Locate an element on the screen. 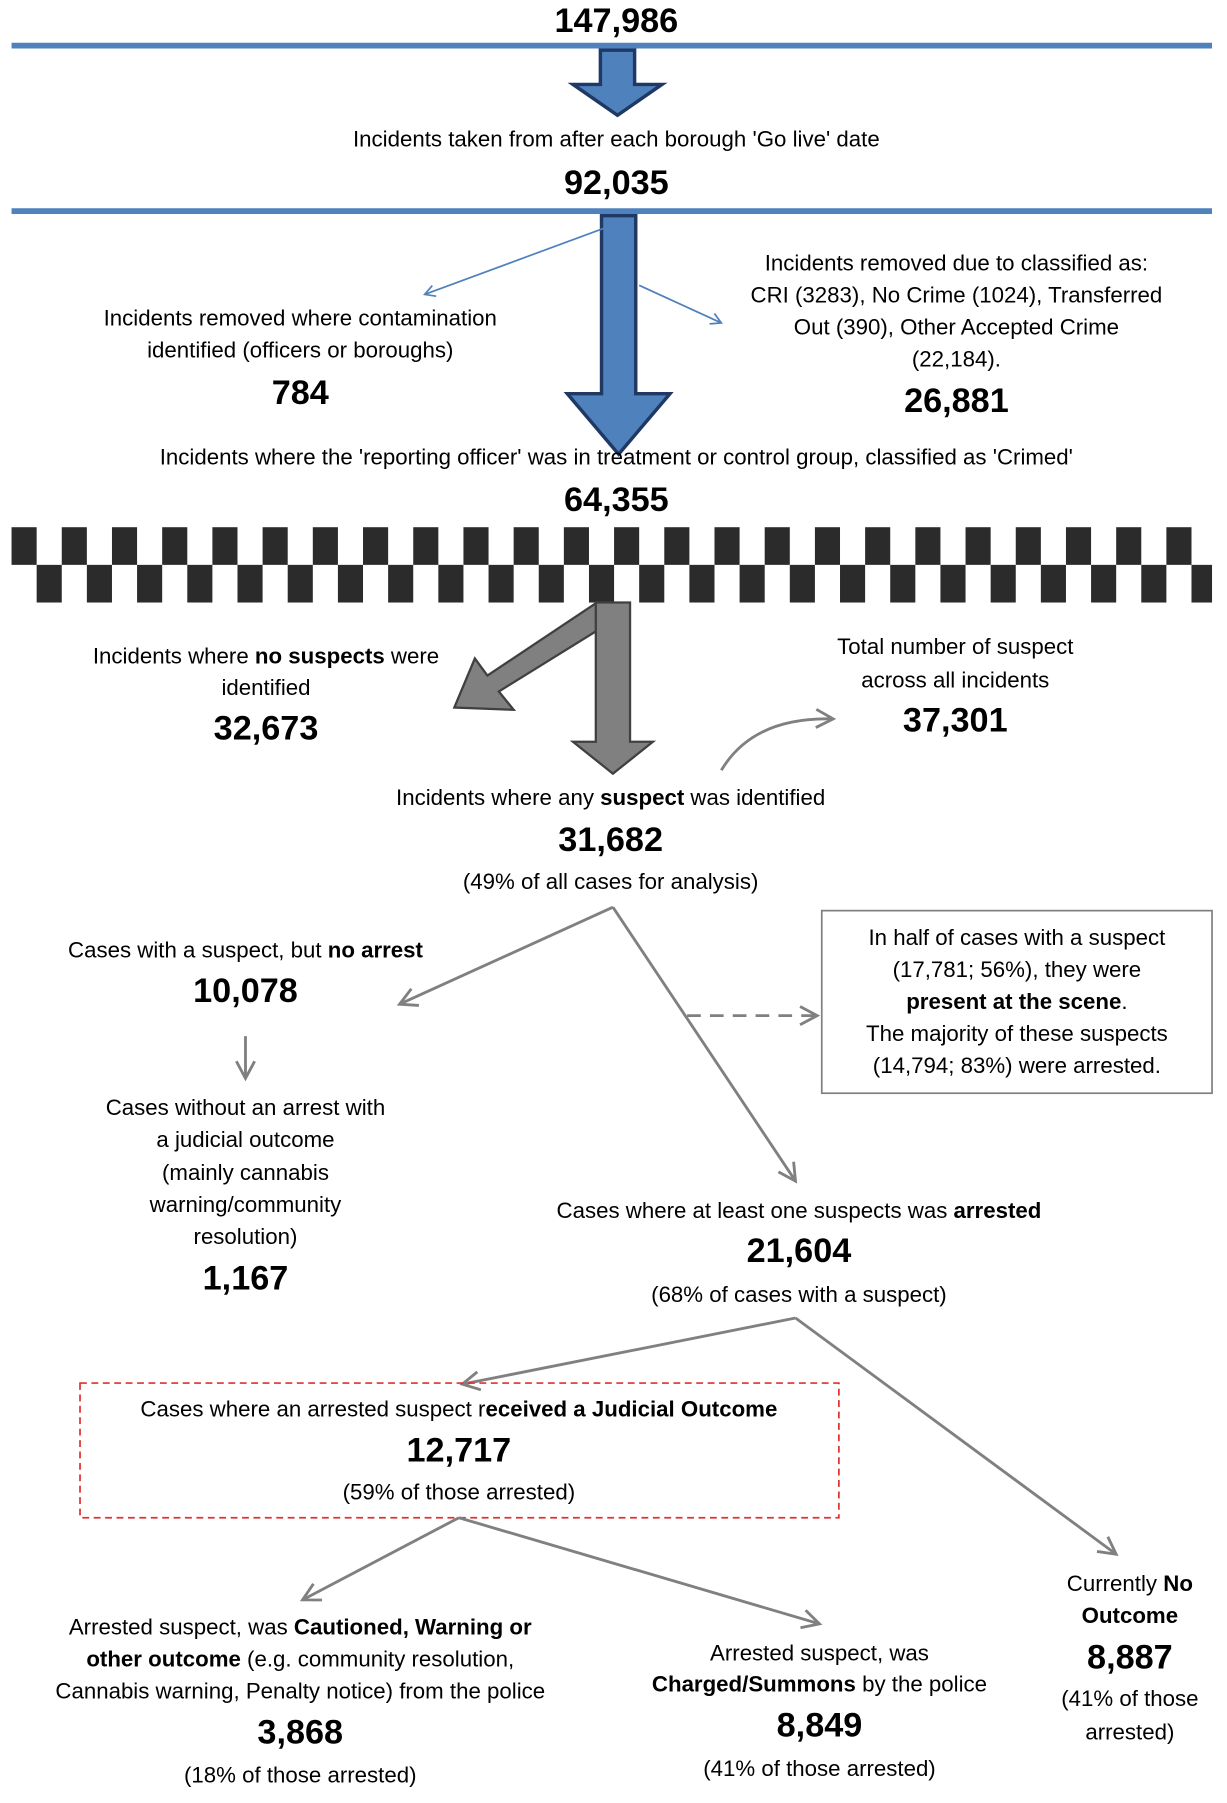  node-text: a judicial outcome is located at coordinates (245, 1139).